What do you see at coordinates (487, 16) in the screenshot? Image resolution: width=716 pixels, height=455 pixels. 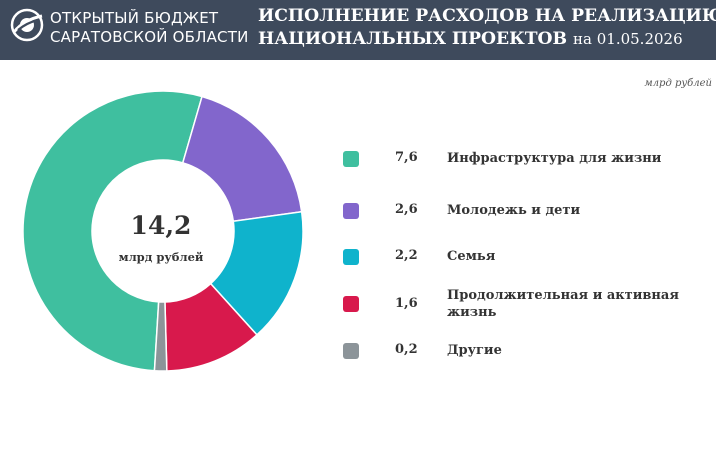 I see `title-line-1: ИСПОЛНЕНИЕ РАСХОДОВ НА РЕАЛИЗАЦИЮ` at bounding box center [487, 16].